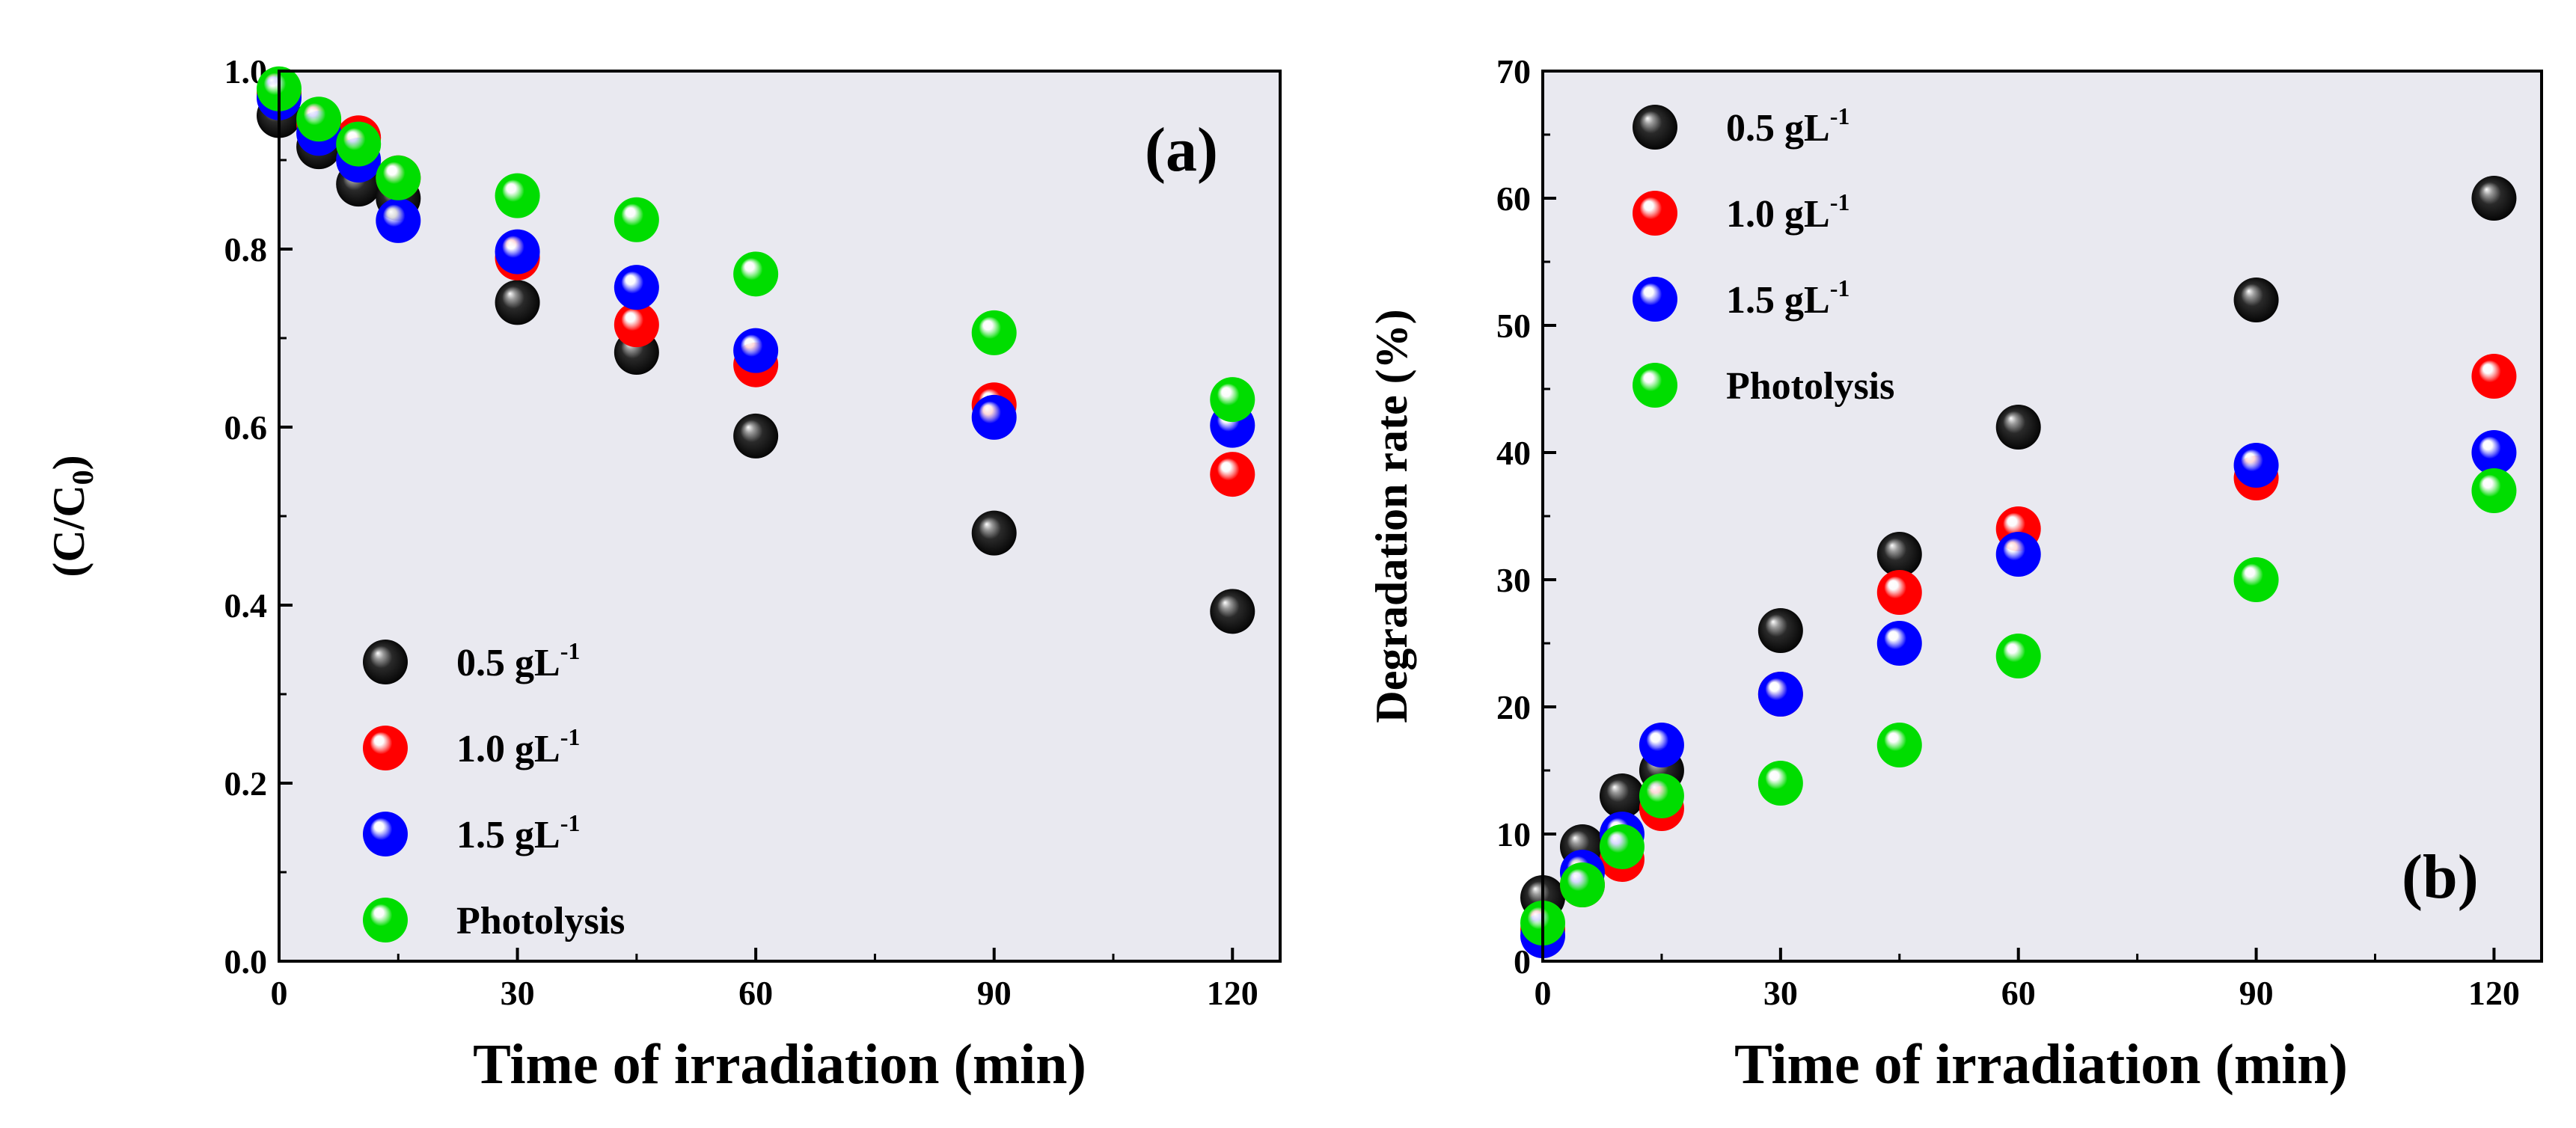 Image resolution: width=2576 pixels, height=1128 pixels. I want to click on y-tick-label: 50, so click(1513, 326).